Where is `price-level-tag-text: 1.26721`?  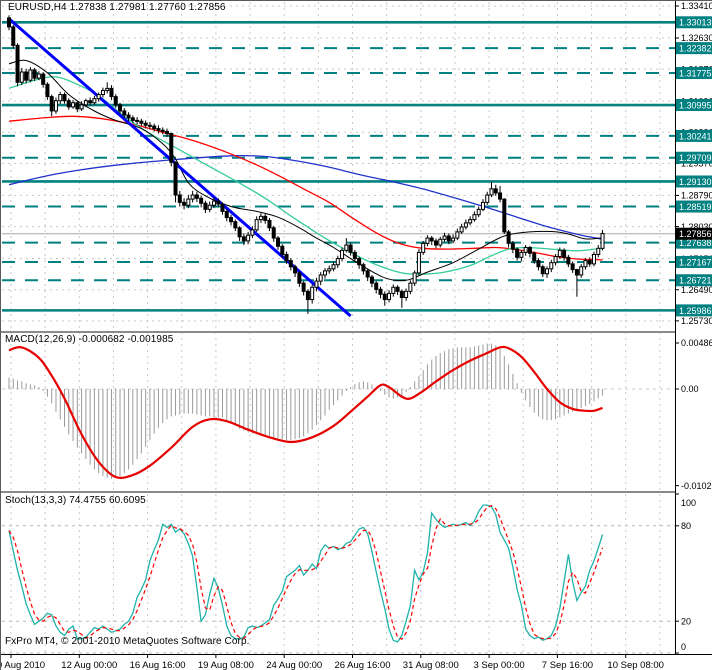 price-level-tag-text: 1.26721 is located at coordinates (695, 281).